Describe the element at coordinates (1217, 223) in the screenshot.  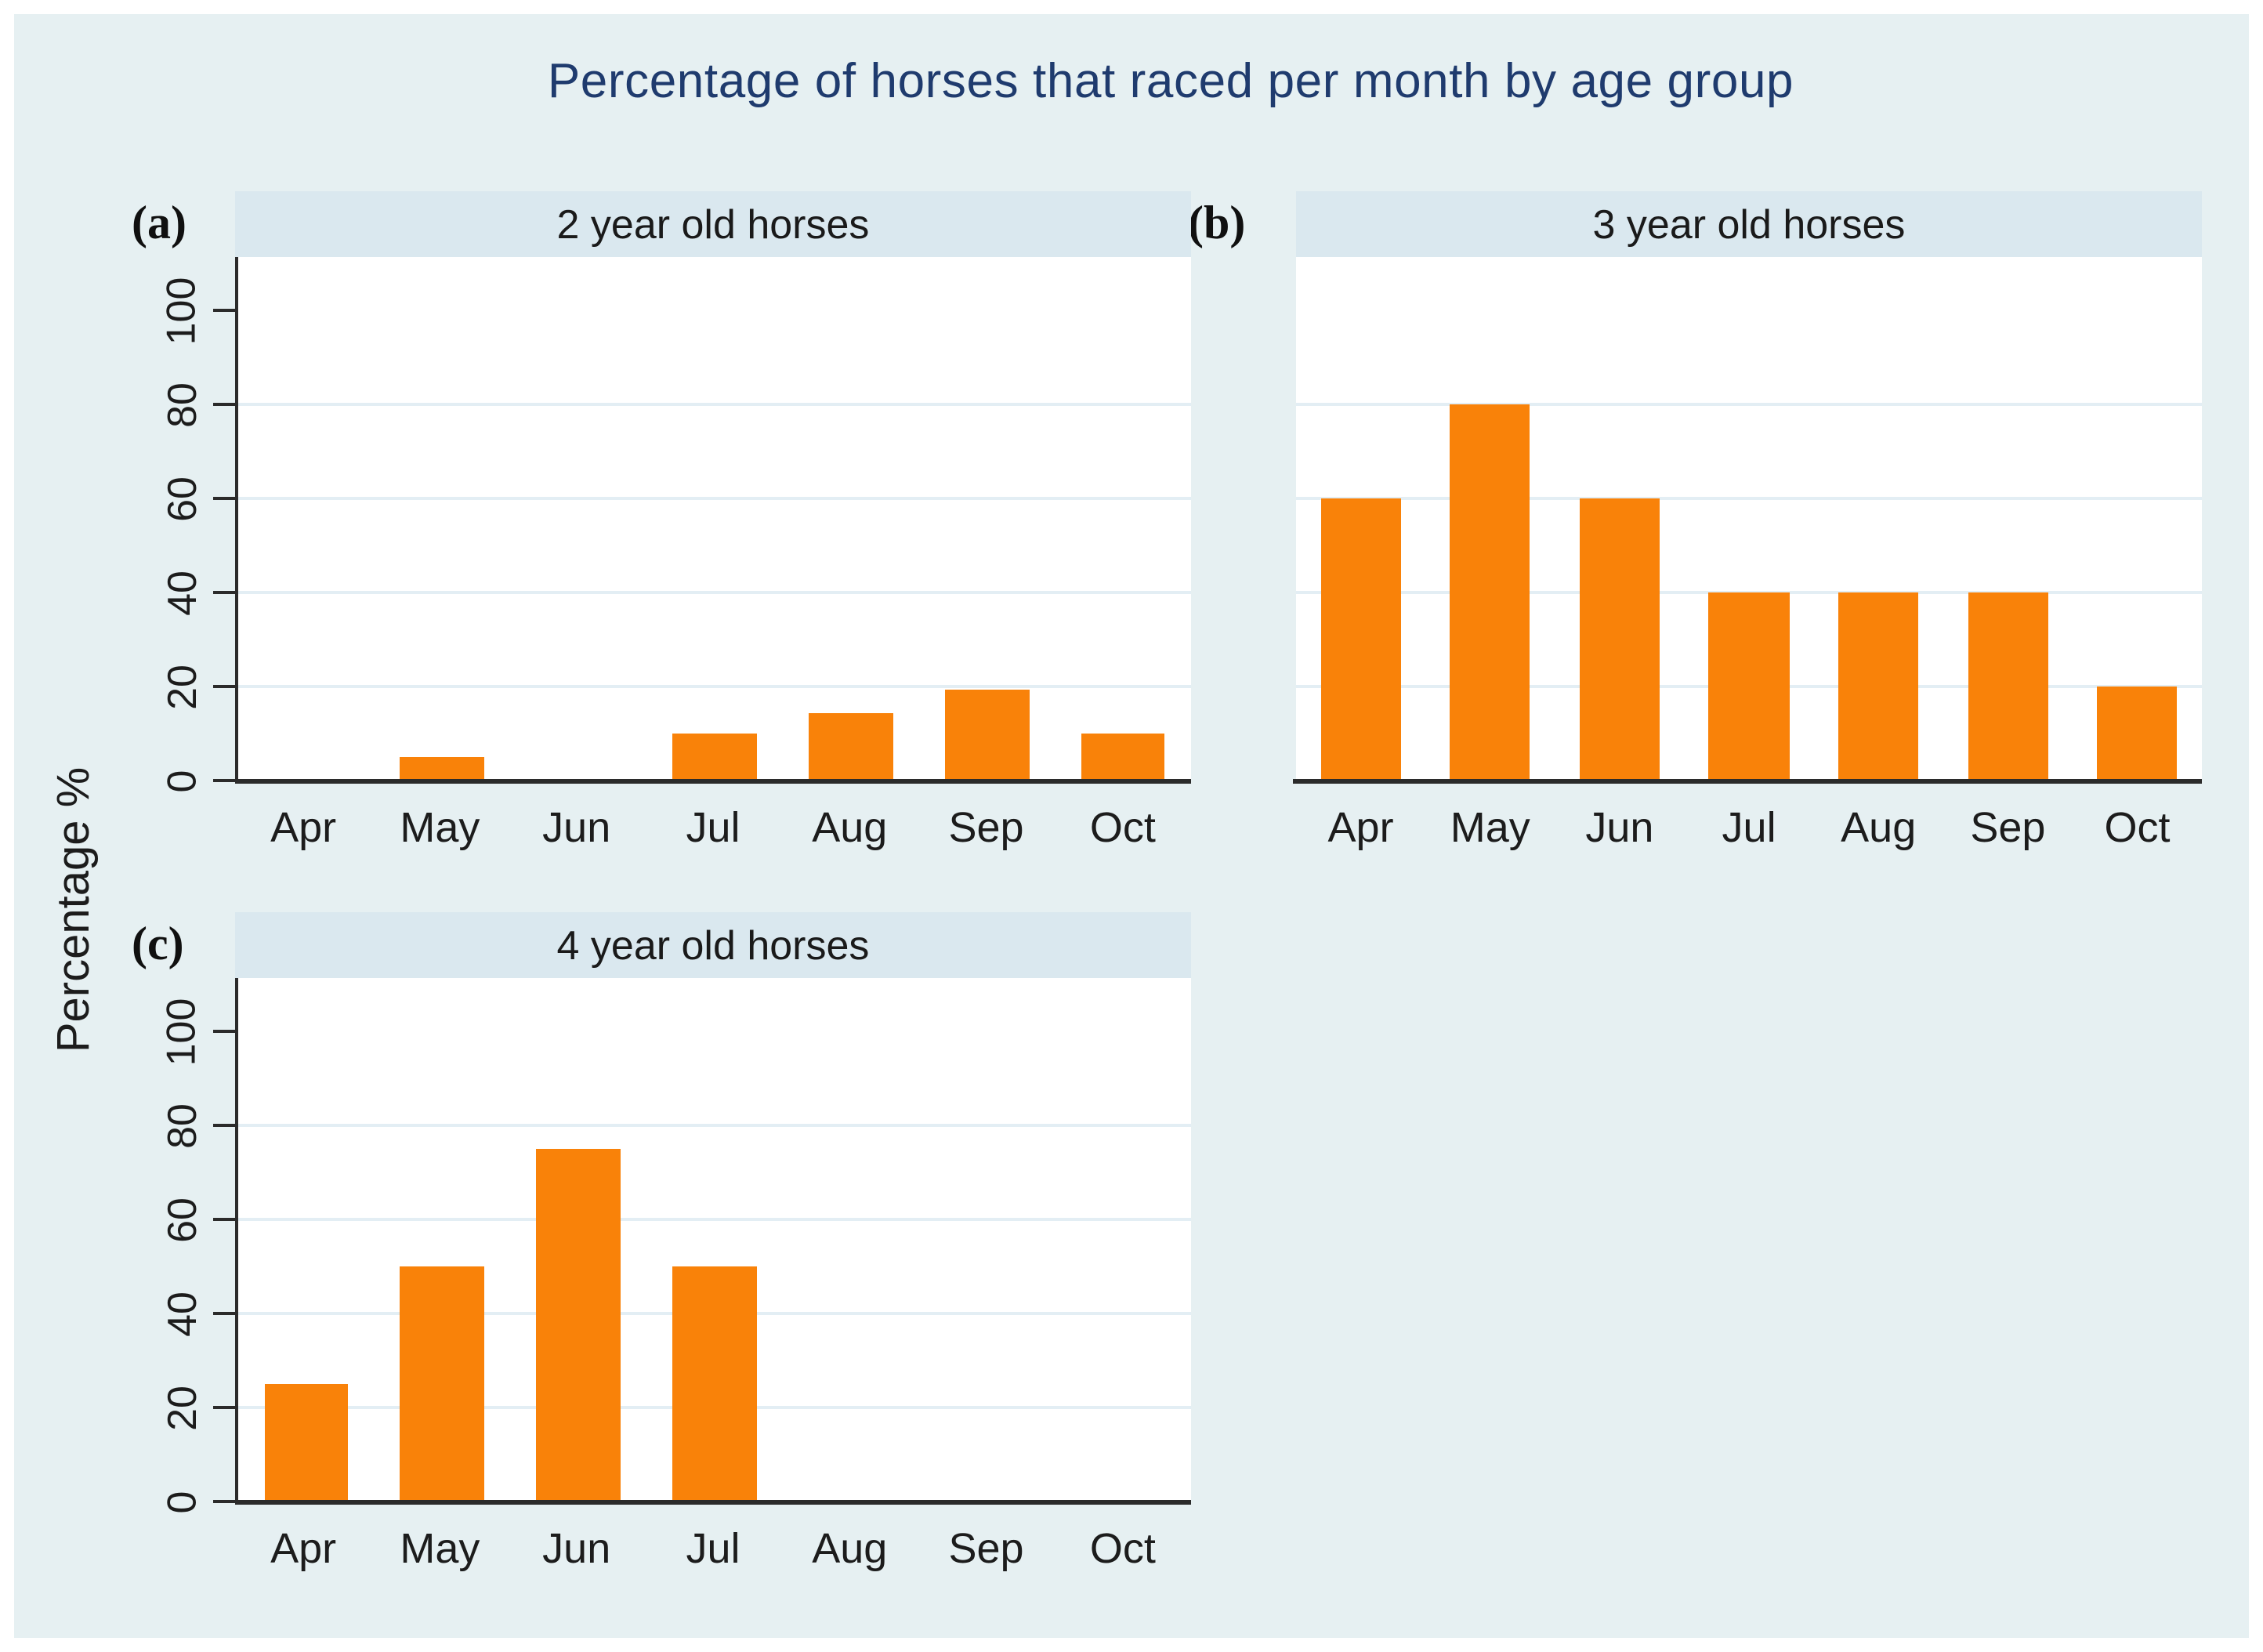
I see `panel-label-b: (b)` at that location.